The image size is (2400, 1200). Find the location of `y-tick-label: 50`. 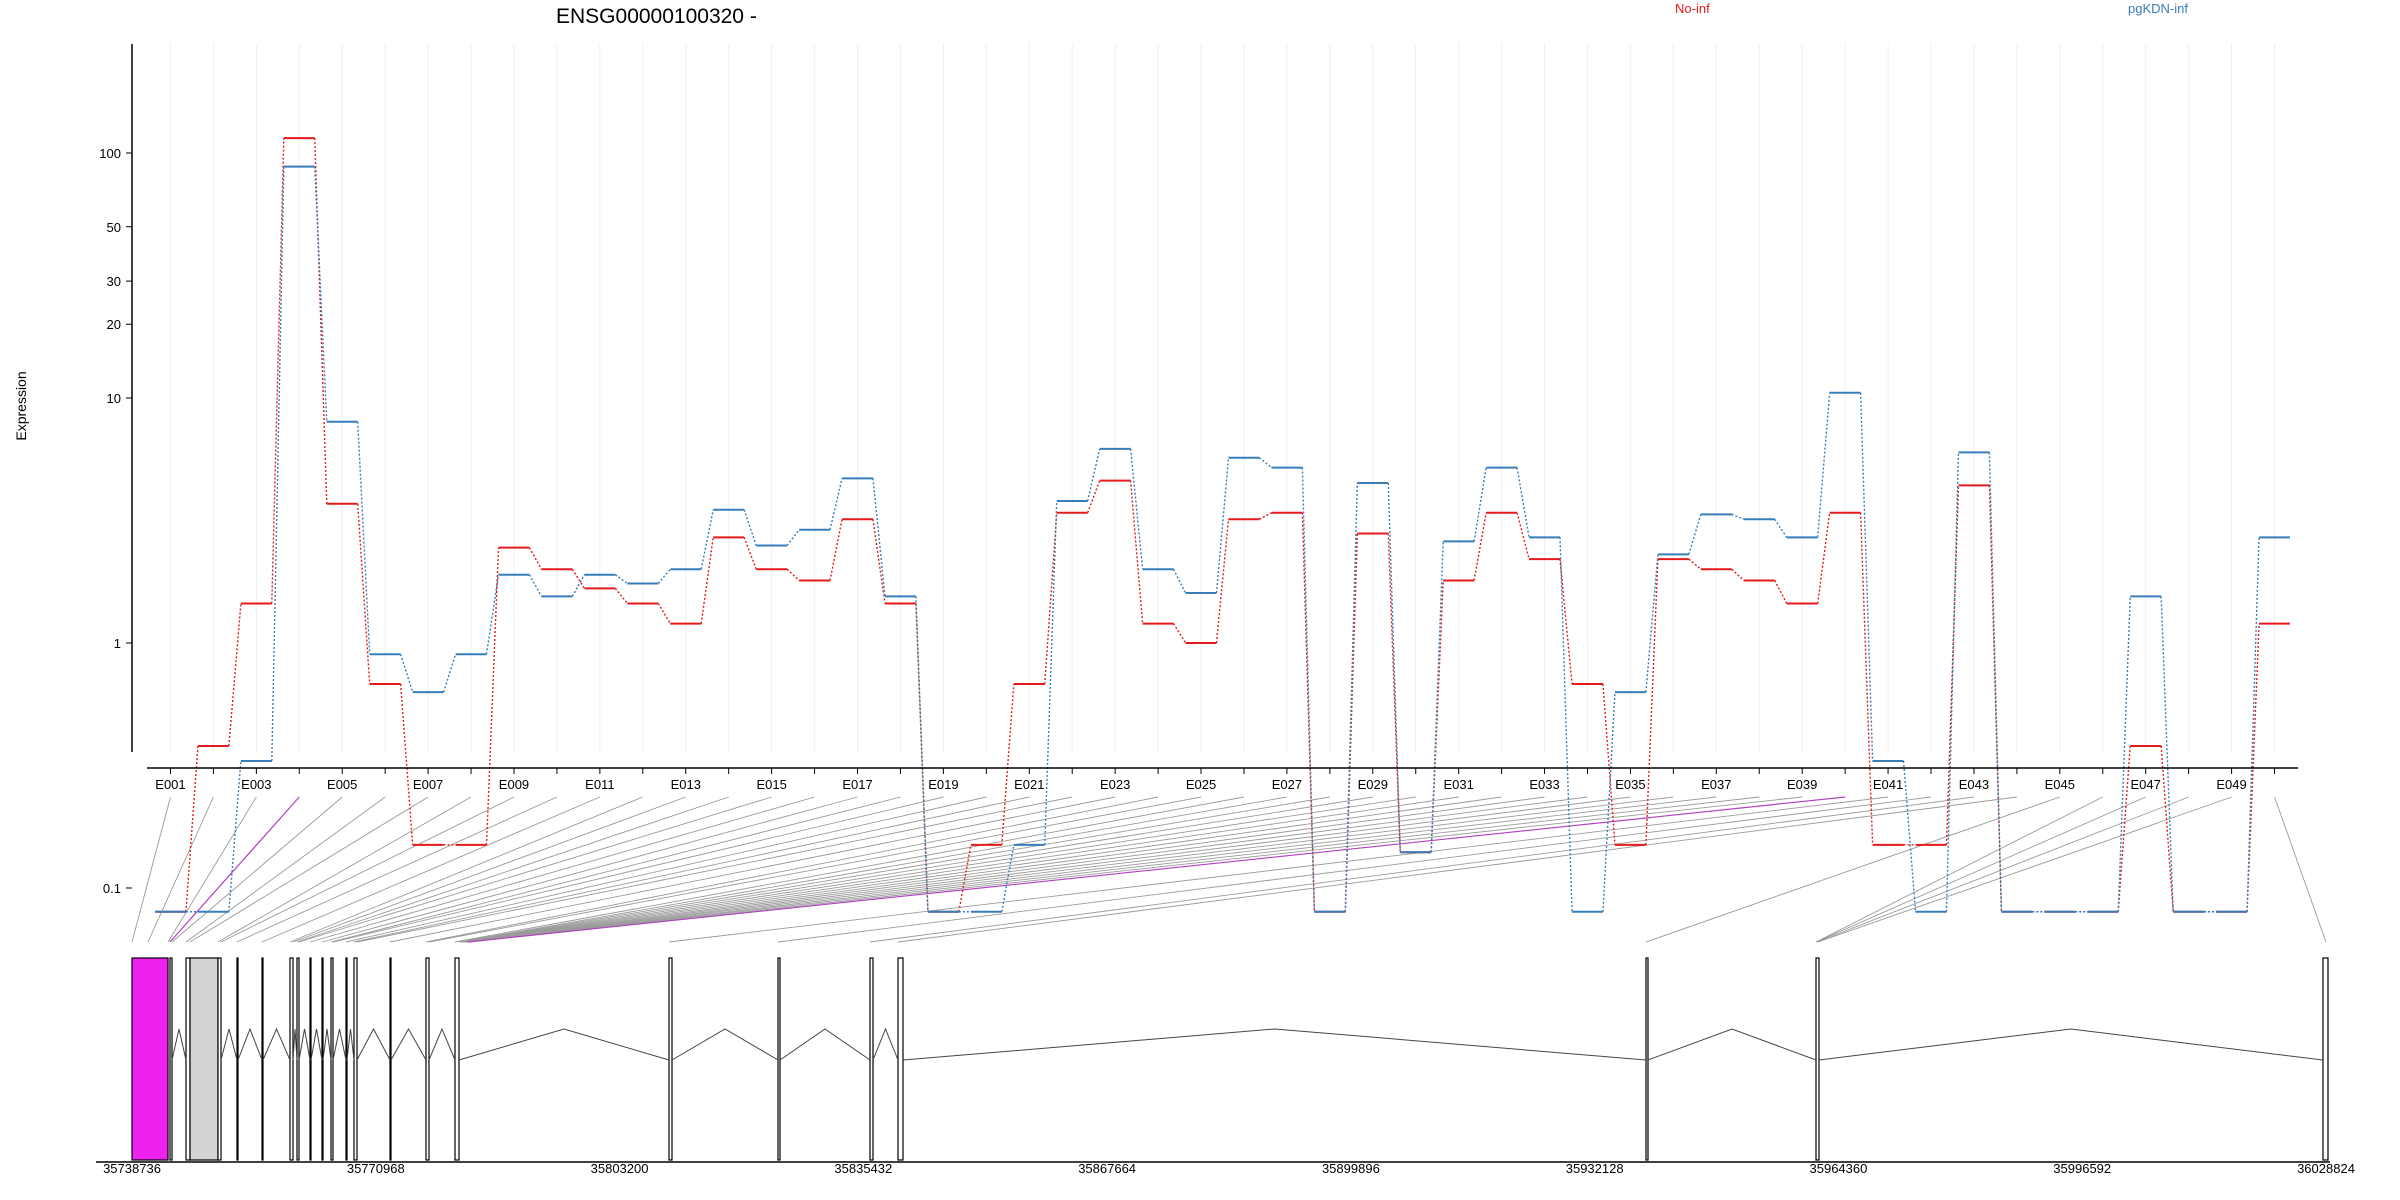

y-tick-label: 50 is located at coordinates (114, 227).